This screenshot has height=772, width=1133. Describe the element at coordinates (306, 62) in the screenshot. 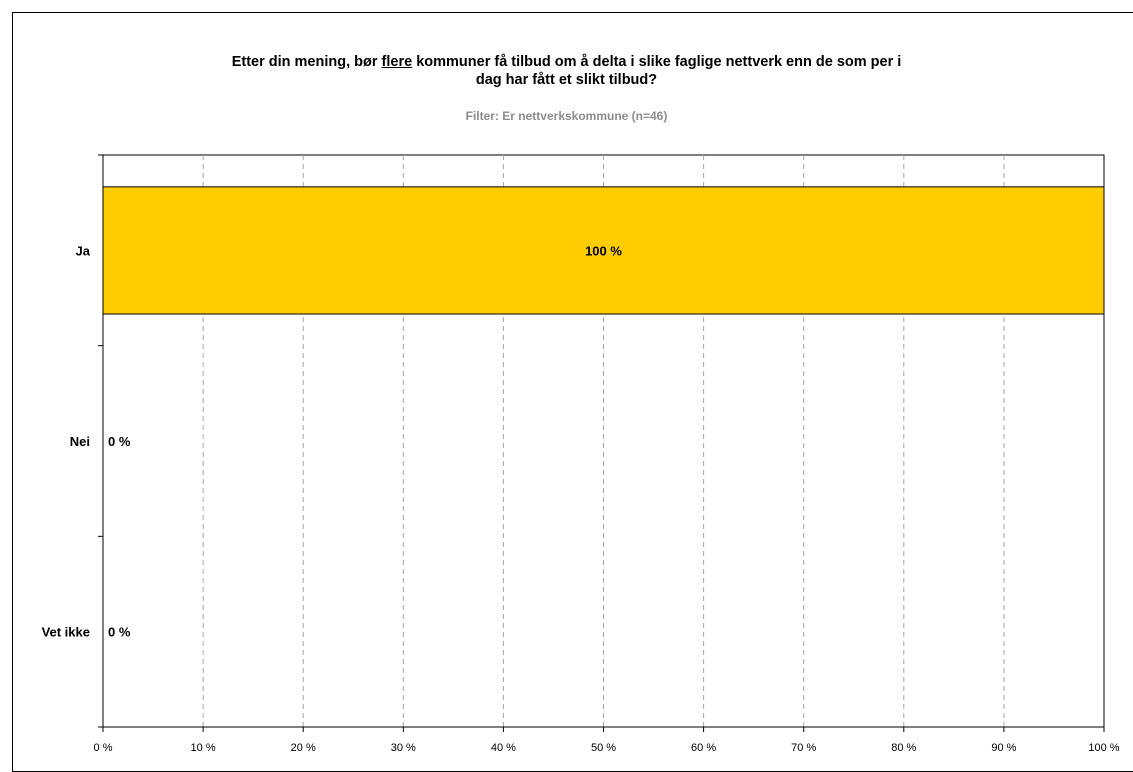

I see `title-part-1: Etter din mening, bør` at that location.